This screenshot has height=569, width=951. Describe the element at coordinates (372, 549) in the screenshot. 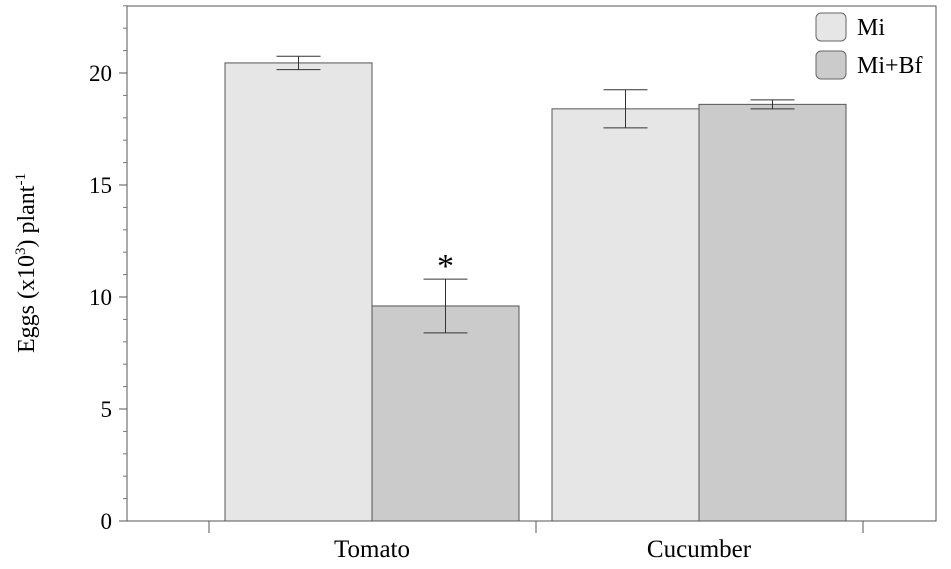

I see `x-category-label: Tomato` at that location.